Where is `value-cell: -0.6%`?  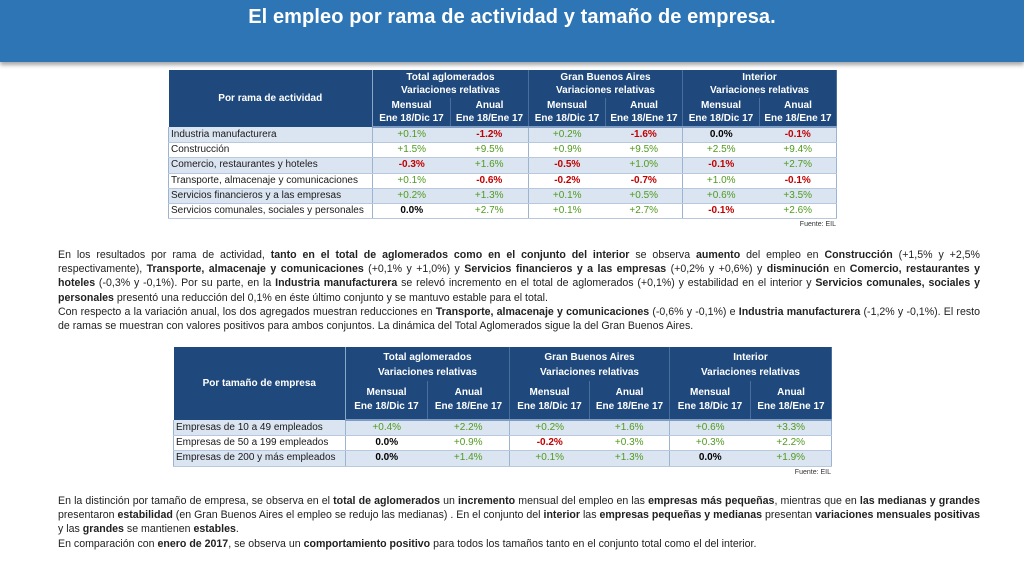
value-cell: -0.6% is located at coordinates (489, 181).